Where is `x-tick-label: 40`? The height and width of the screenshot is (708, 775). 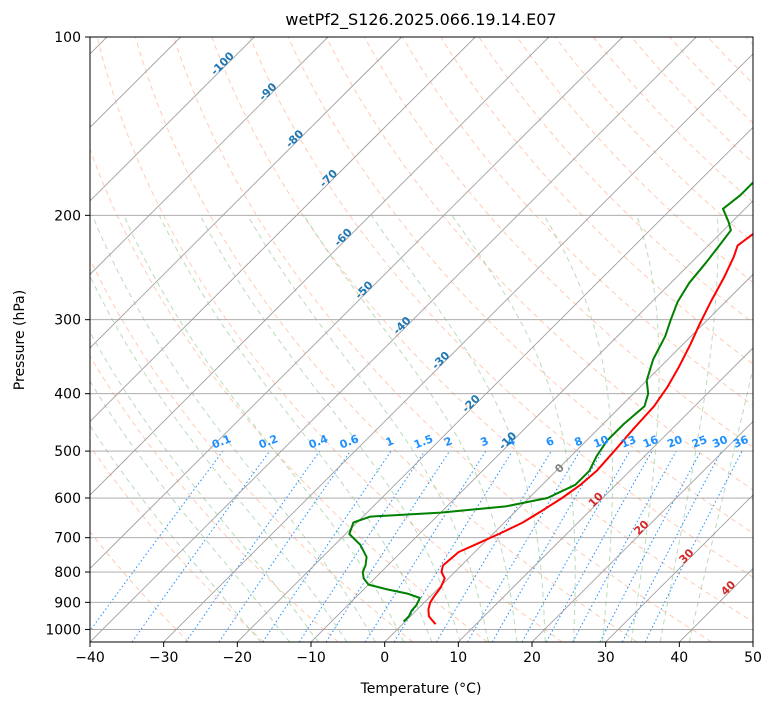
x-tick-label: 40 is located at coordinates (679, 658).